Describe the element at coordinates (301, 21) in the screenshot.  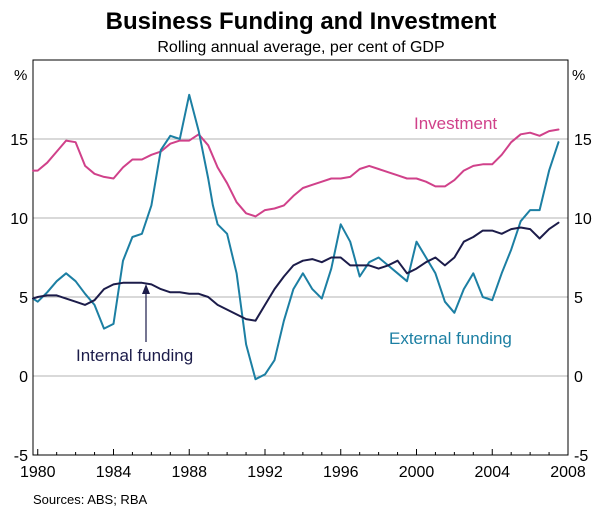
I see `chart-title: Business Funding and Investment` at that location.